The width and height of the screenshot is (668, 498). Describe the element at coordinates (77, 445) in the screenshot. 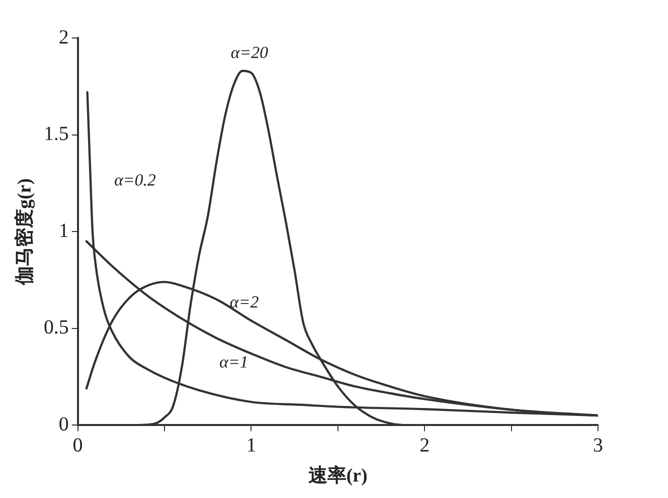

I see `x-tick-label: 0` at that location.